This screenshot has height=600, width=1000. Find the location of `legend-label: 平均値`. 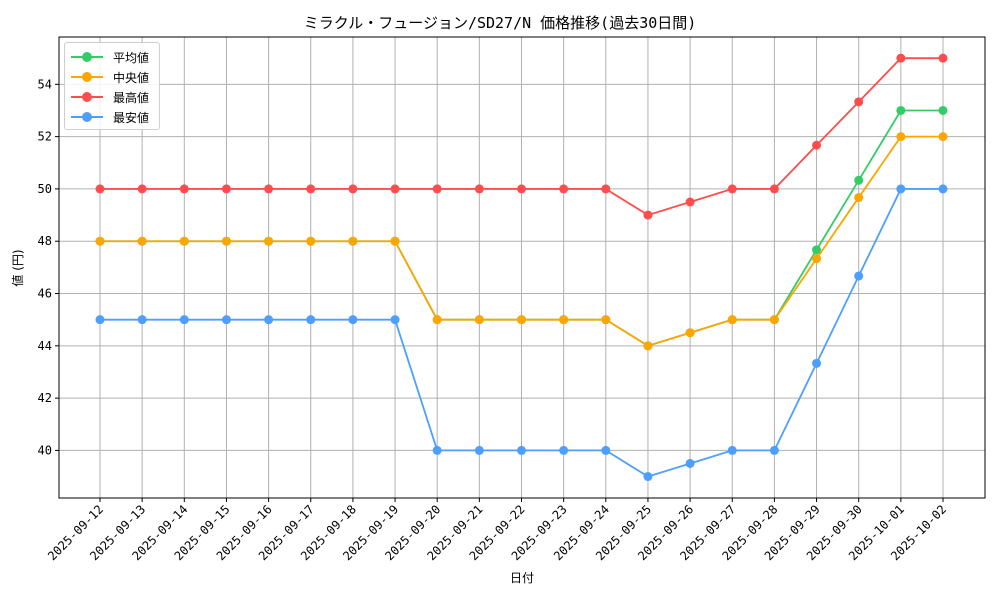

legend-label: 平均値 is located at coordinates (131, 57).